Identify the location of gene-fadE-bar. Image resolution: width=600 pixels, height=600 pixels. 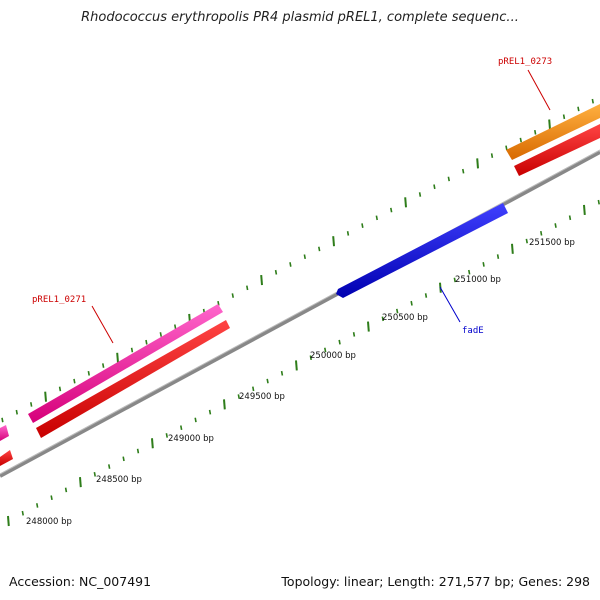
(422, 250).